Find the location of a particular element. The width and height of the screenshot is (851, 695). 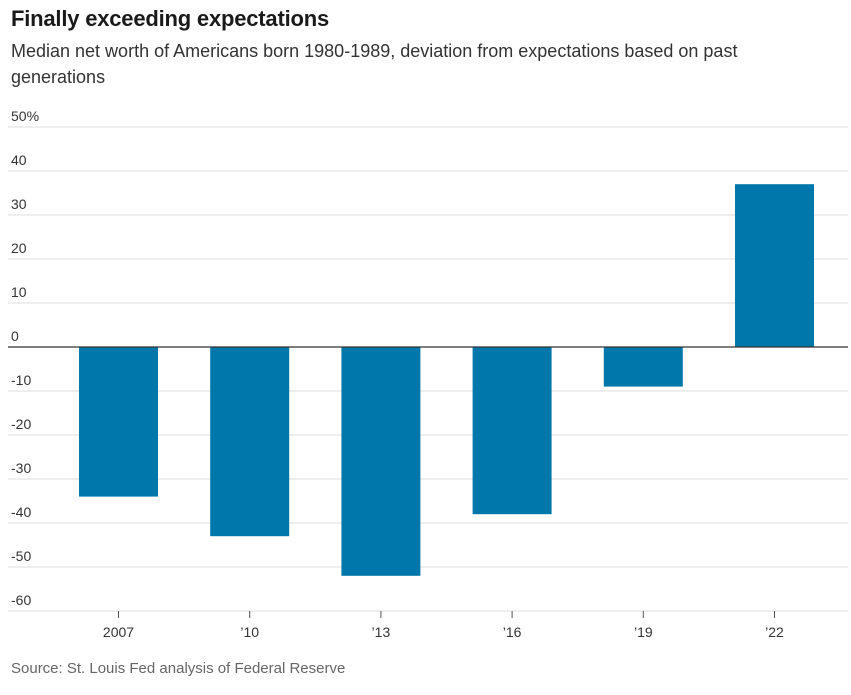

chart-title: Finally exceeding expectations is located at coordinates (170, 18).